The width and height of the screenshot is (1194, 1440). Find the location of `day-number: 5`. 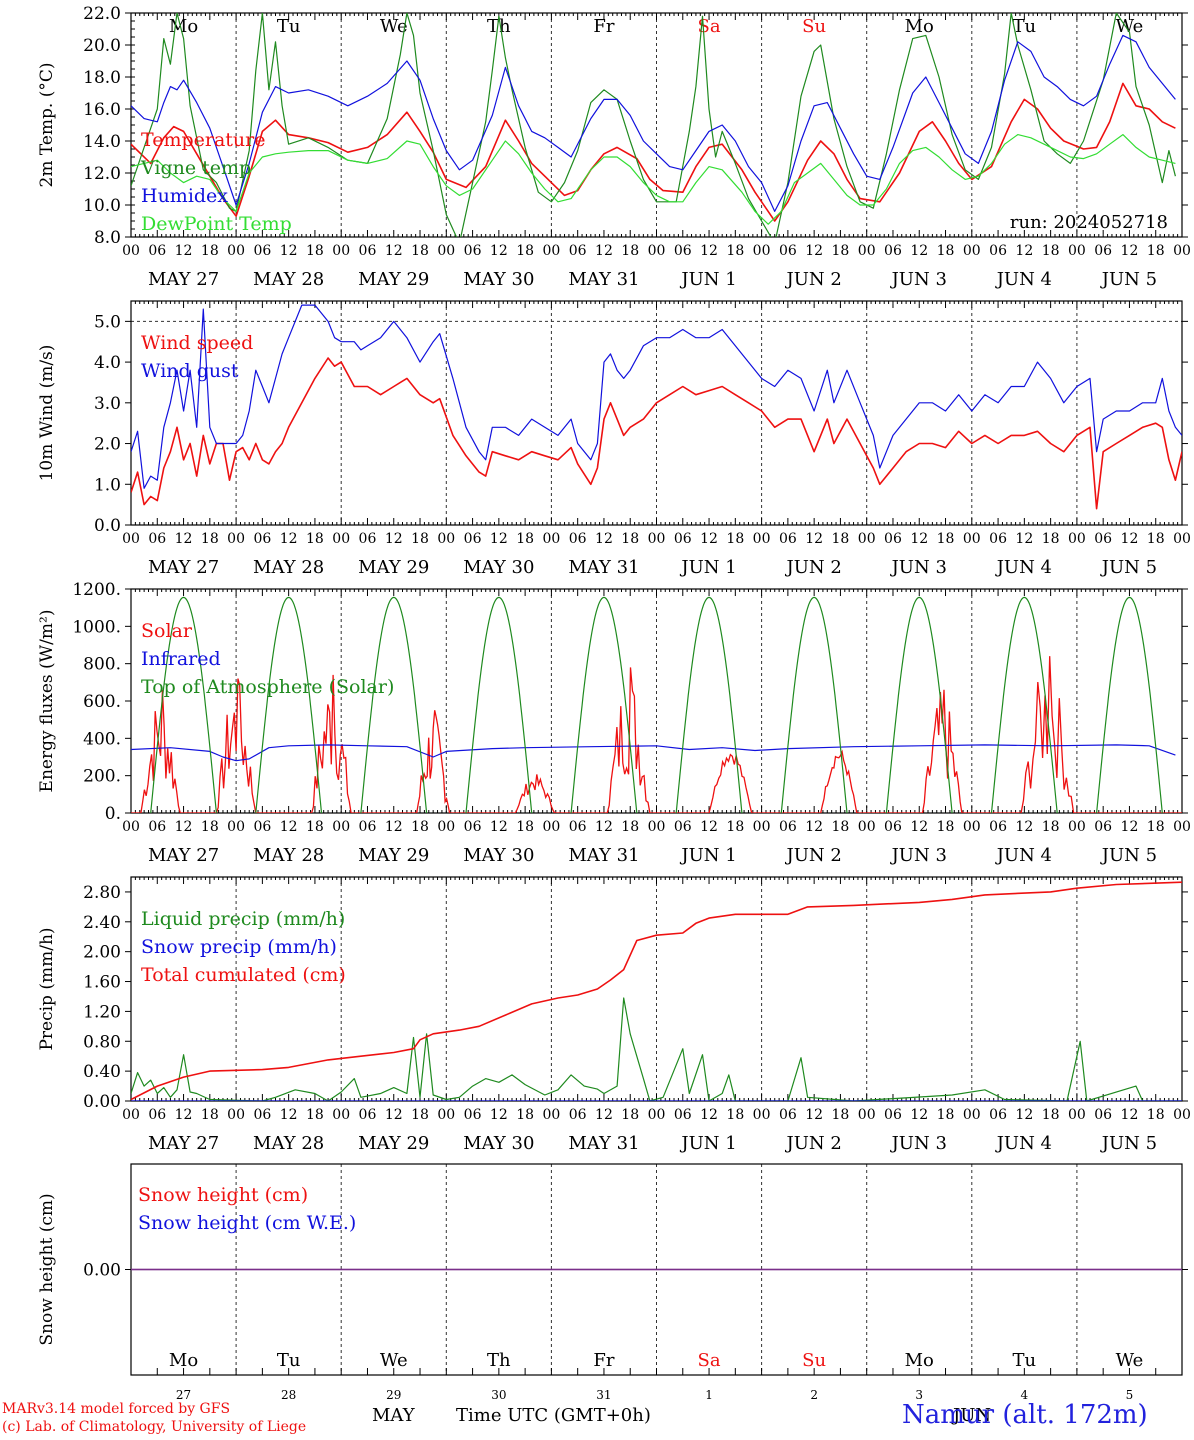

day-number: 5 is located at coordinates (1130, 1395).